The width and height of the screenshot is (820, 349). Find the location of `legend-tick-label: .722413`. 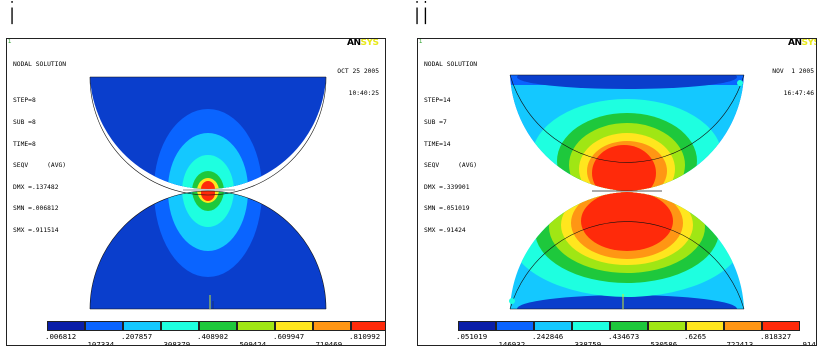

legend-tick-label: .722413 is located at coordinates (738, 343).